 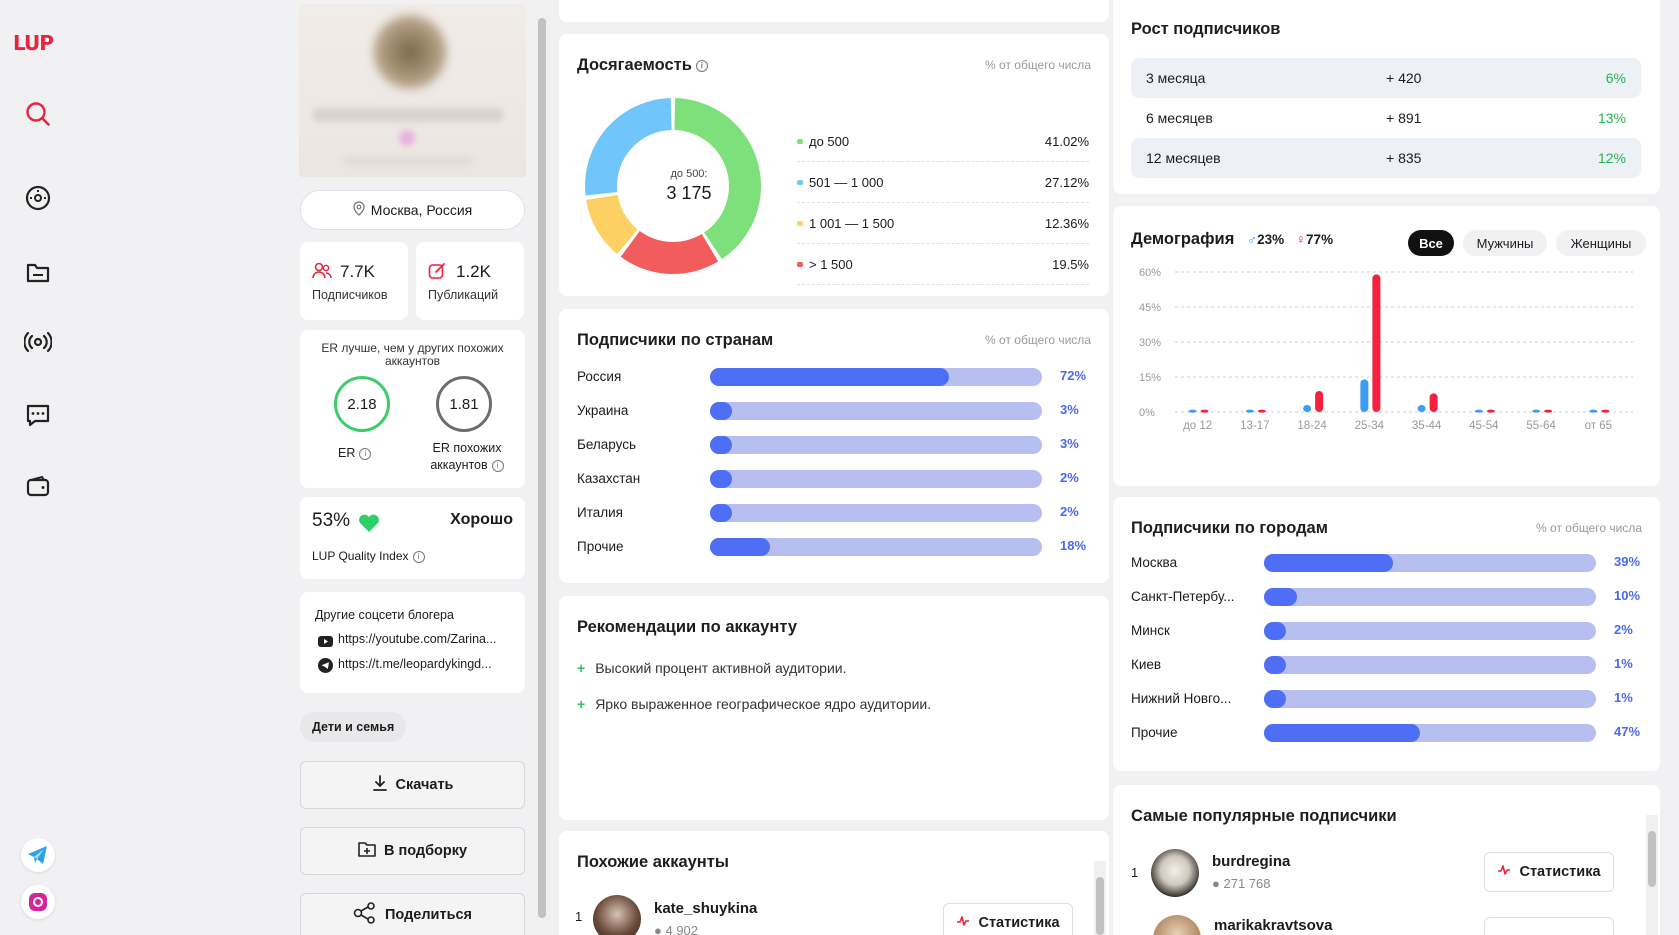 I want to click on followers-stat: 7.7K Подписчиков, so click(x=354, y=281).